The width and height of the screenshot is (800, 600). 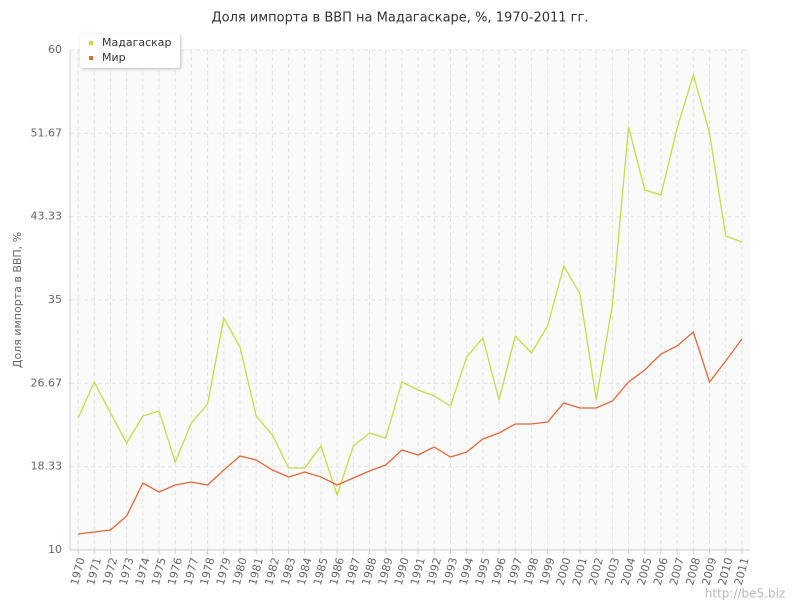 I want to click on y-tick-label: 18.33, so click(x=47, y=466).